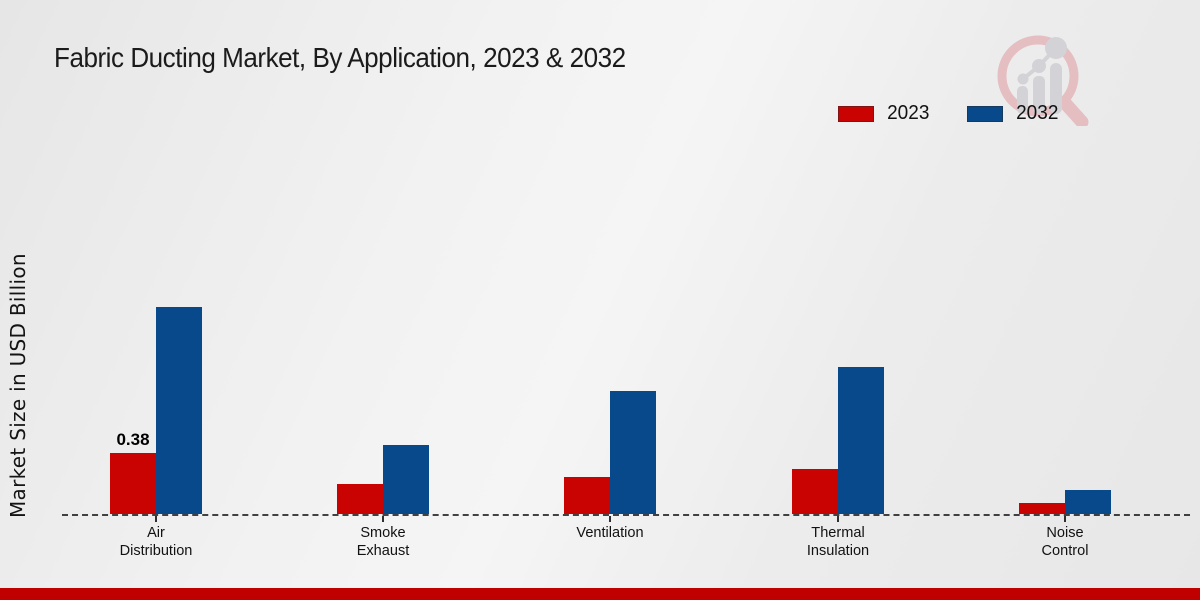 The width and height of the screenshot is (1200, 600). Describe the element at coordinates (1036, 113) in the screenshot. I see `legend-label-2032: 2032` at that location.